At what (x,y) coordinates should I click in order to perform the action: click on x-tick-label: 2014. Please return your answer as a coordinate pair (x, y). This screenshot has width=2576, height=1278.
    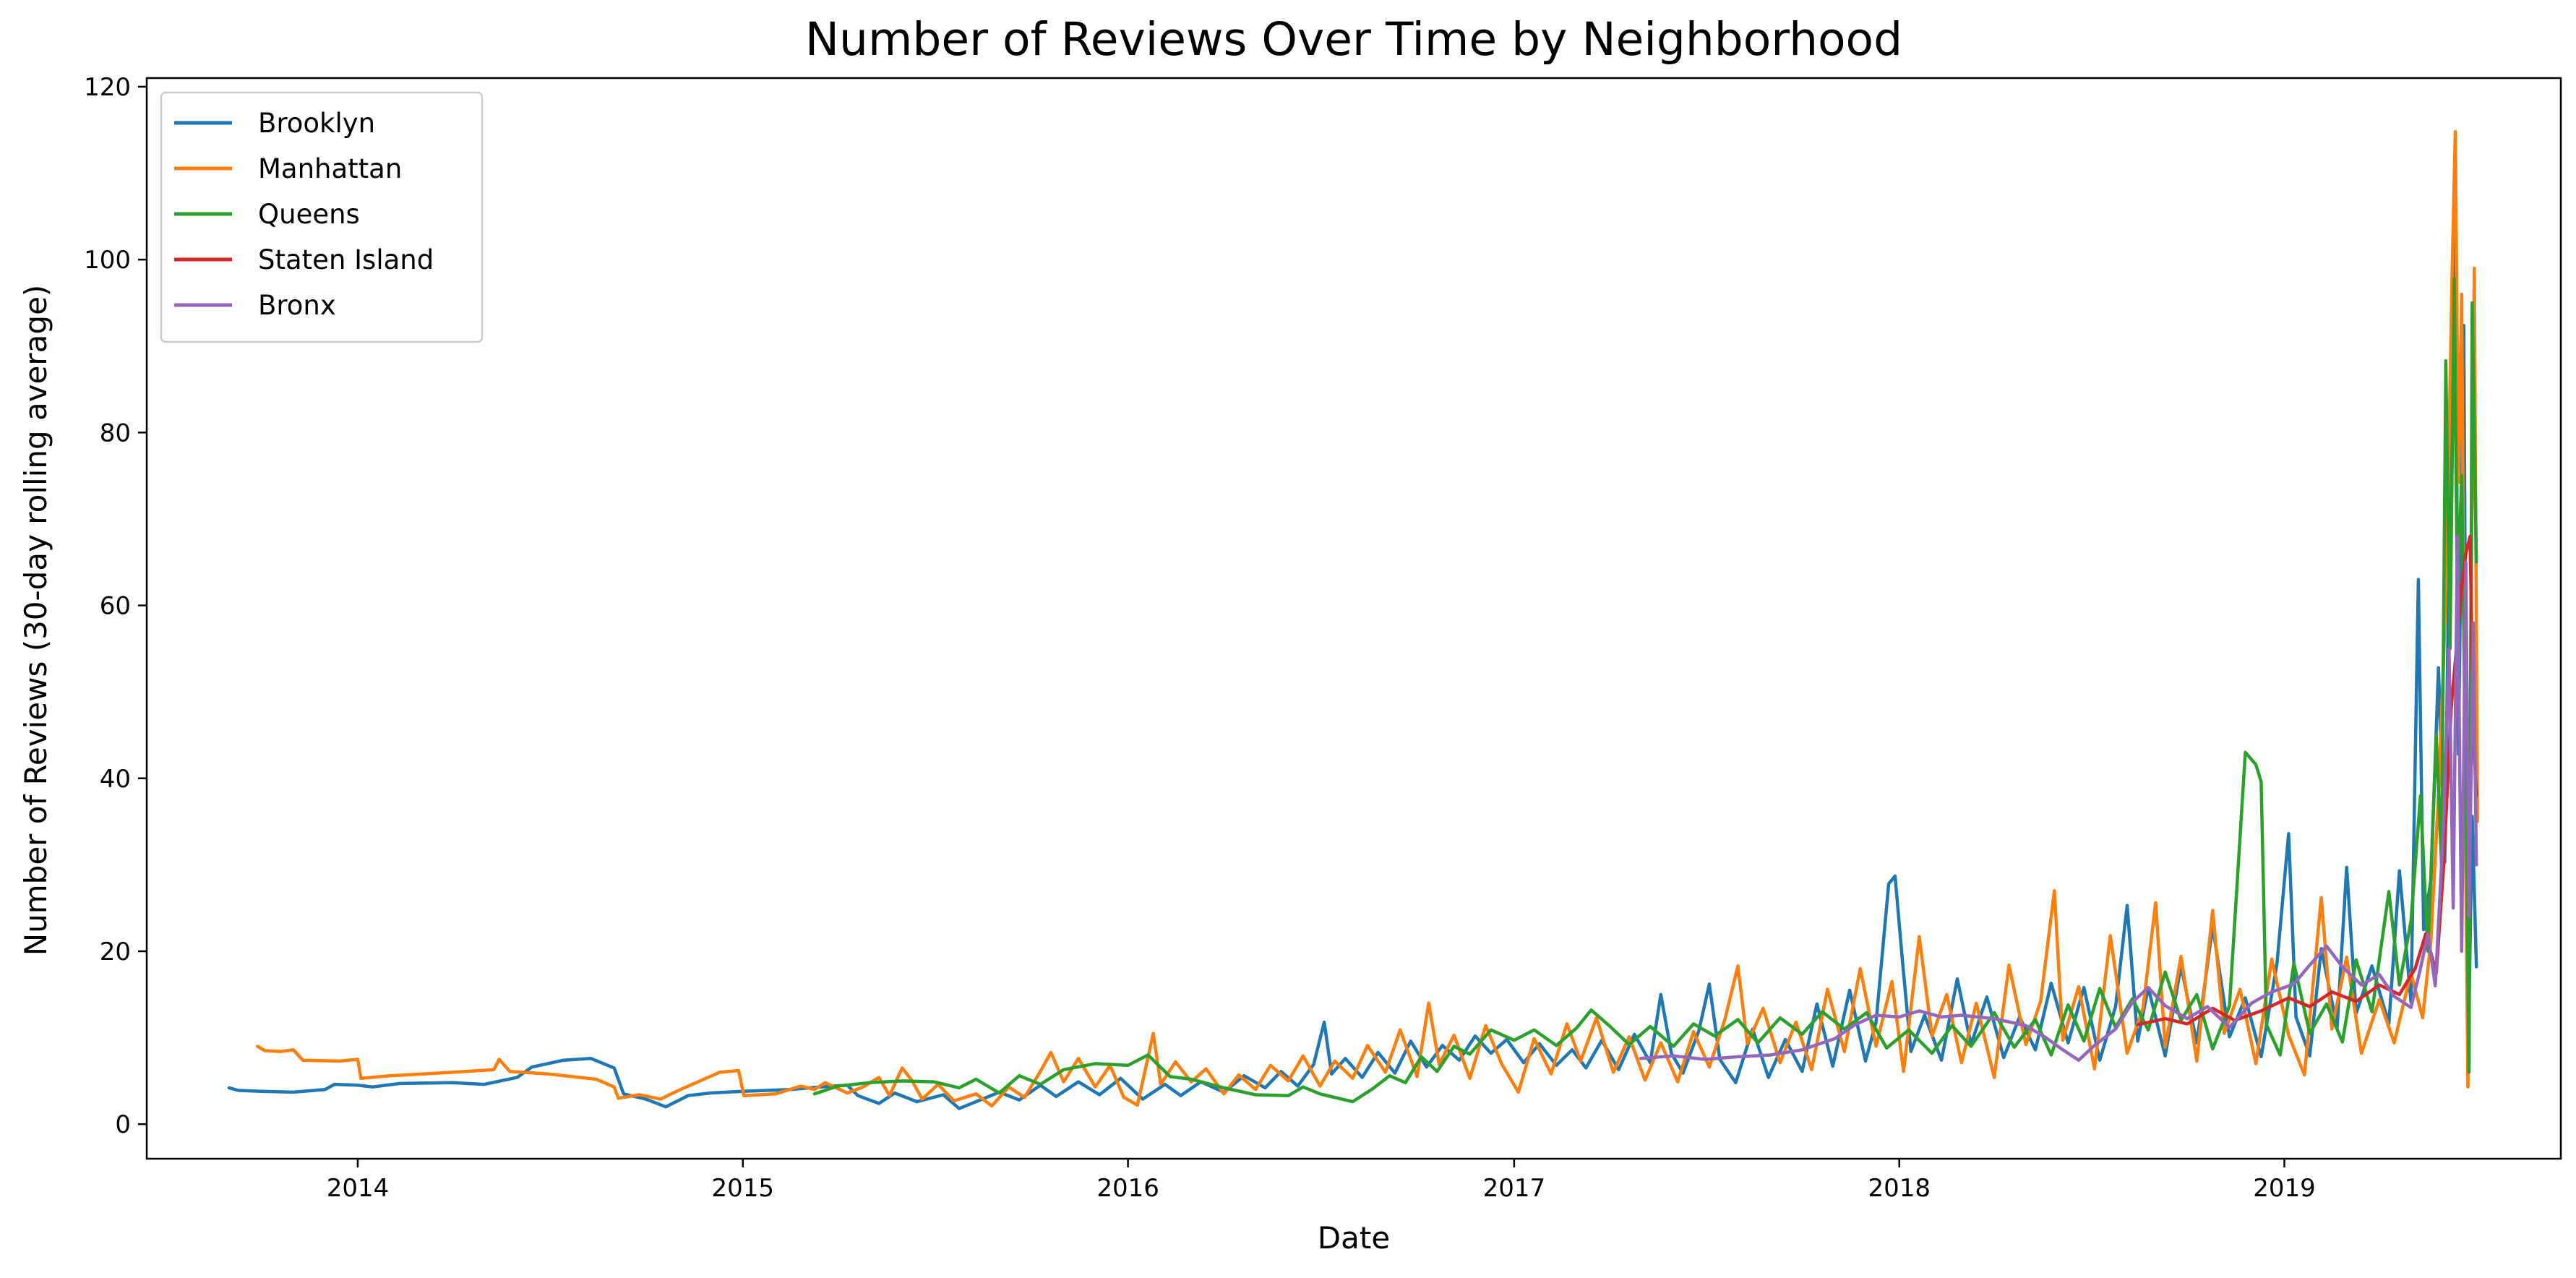
    Looking at the image, I should click on (359, 1188).